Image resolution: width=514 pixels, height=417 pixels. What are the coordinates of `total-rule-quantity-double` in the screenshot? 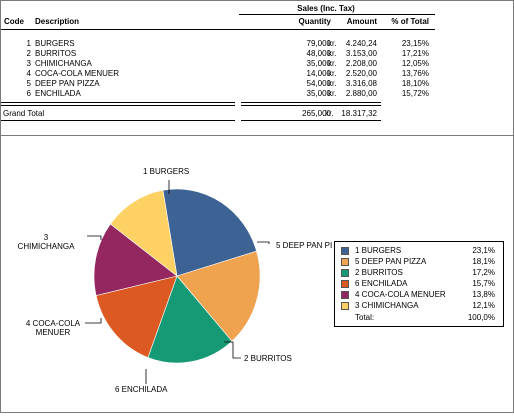 It's located at (286, 105).